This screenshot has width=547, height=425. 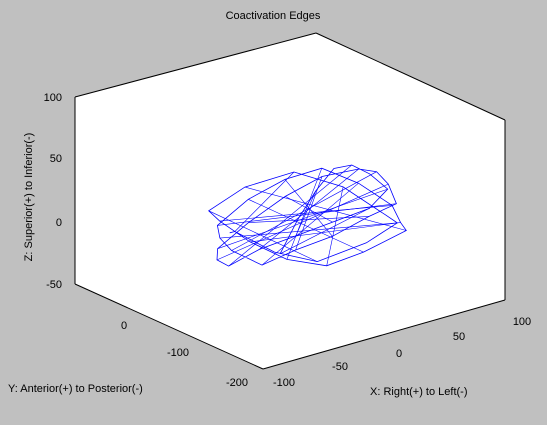 I want to click on z-axis-label: Z: Superior(+) to Inferior(-), so click(x=29, y=197).